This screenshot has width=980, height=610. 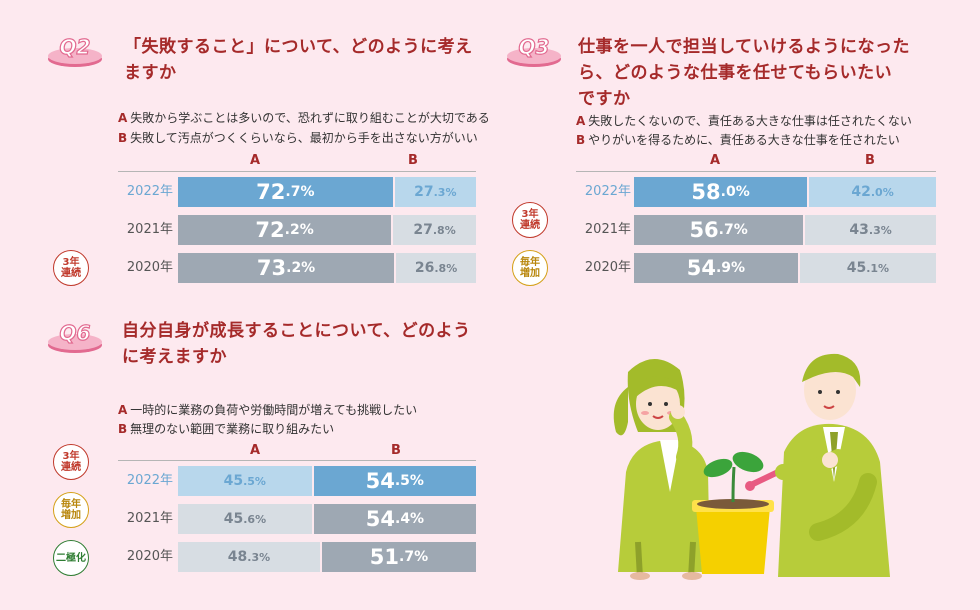 I want to click on q6-option-a-text: 一時的に業務の負荷や労働時間が増えても挑戦したい, so click(x=274, y=410).